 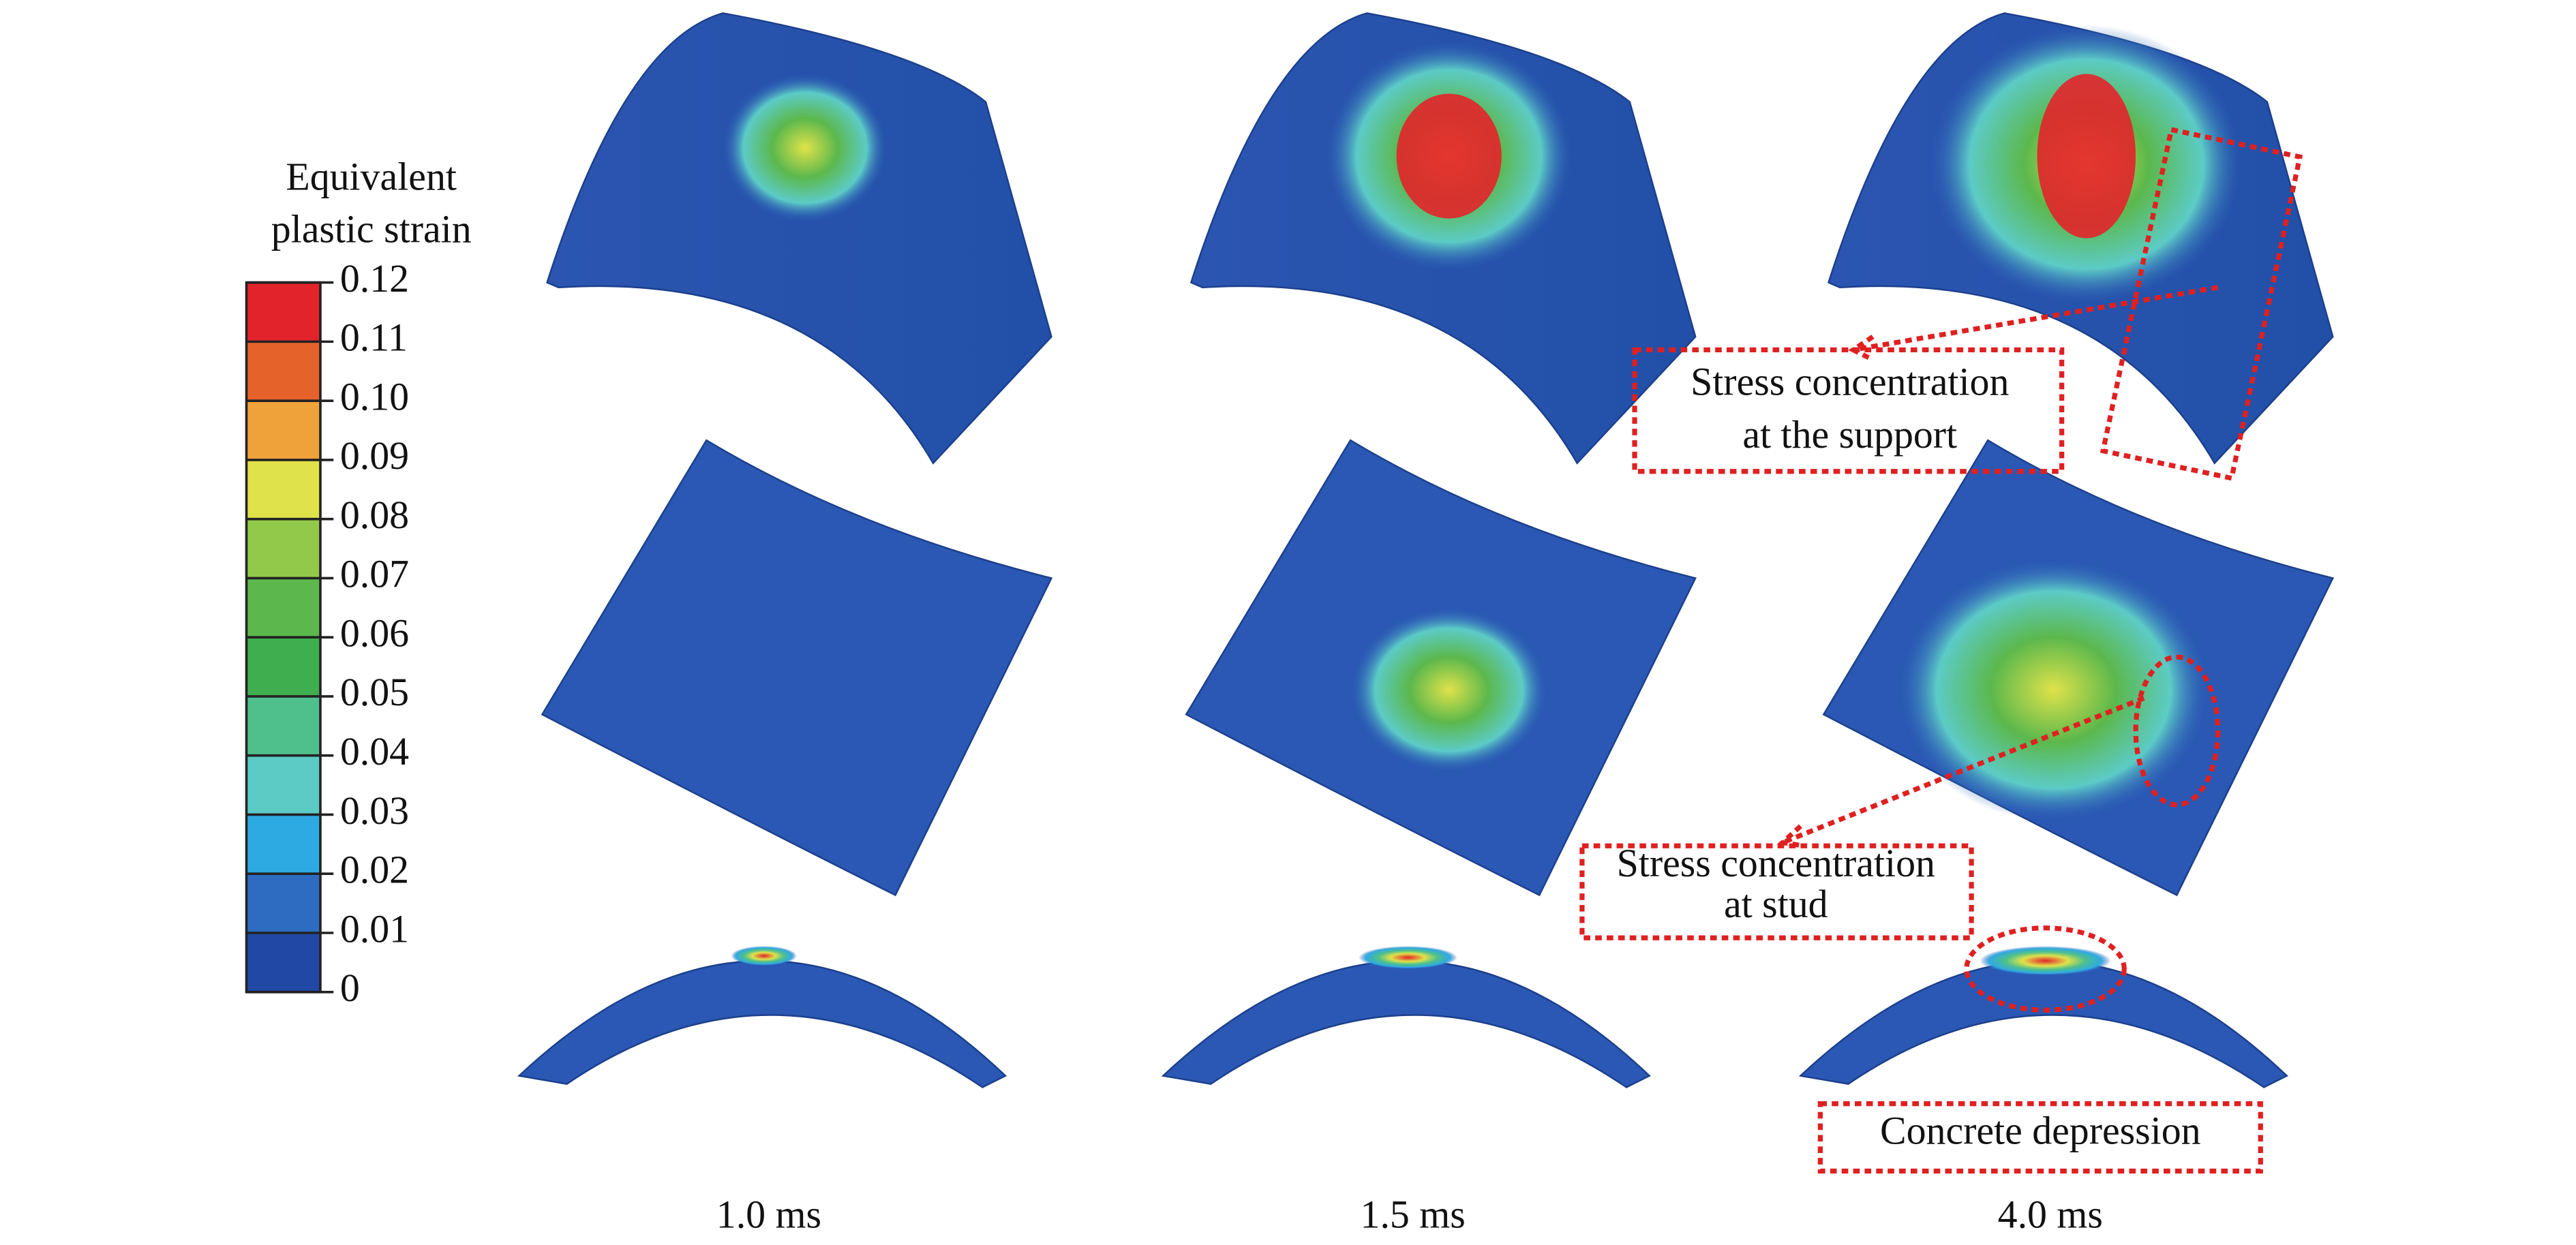 I want to click on colorbar-label: 0.03, so click(x=374, y=810).